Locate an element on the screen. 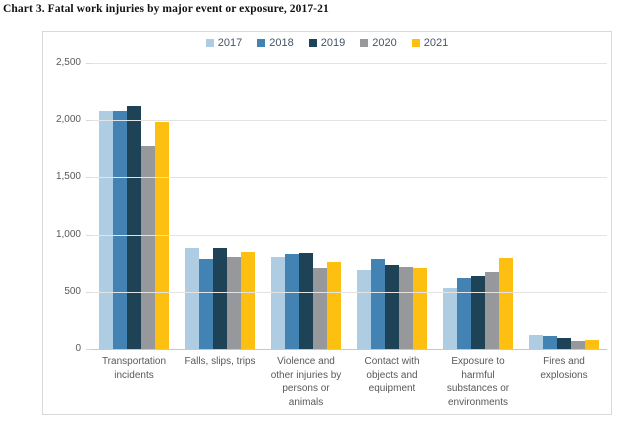  legend-item-2017: 2017 is located at coordinates (224, 43).